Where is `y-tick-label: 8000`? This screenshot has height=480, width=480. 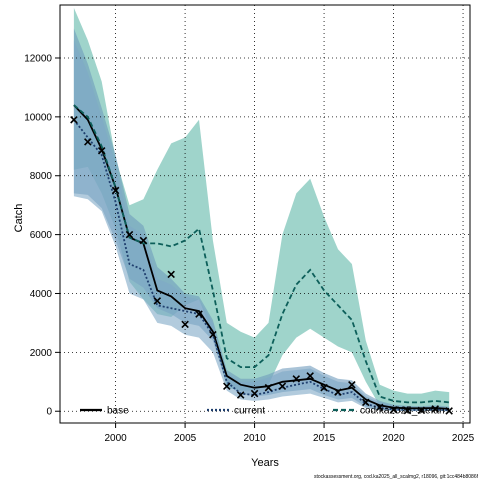 y-tick-label: 8000 is located at coordinates (41, 176).